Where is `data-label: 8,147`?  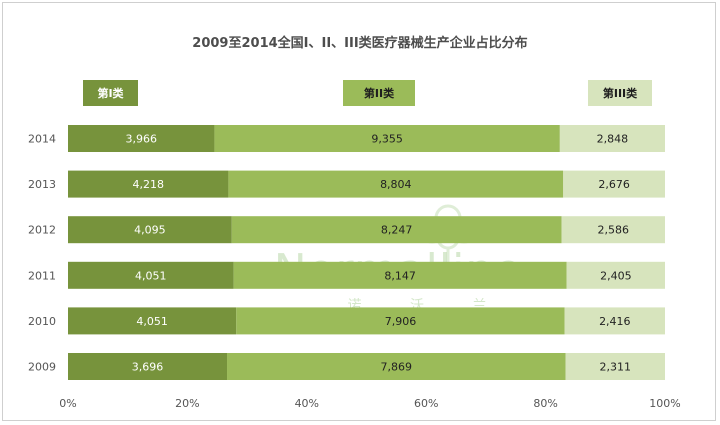 data-label: 8,147 is located at coordinates (400, 275).